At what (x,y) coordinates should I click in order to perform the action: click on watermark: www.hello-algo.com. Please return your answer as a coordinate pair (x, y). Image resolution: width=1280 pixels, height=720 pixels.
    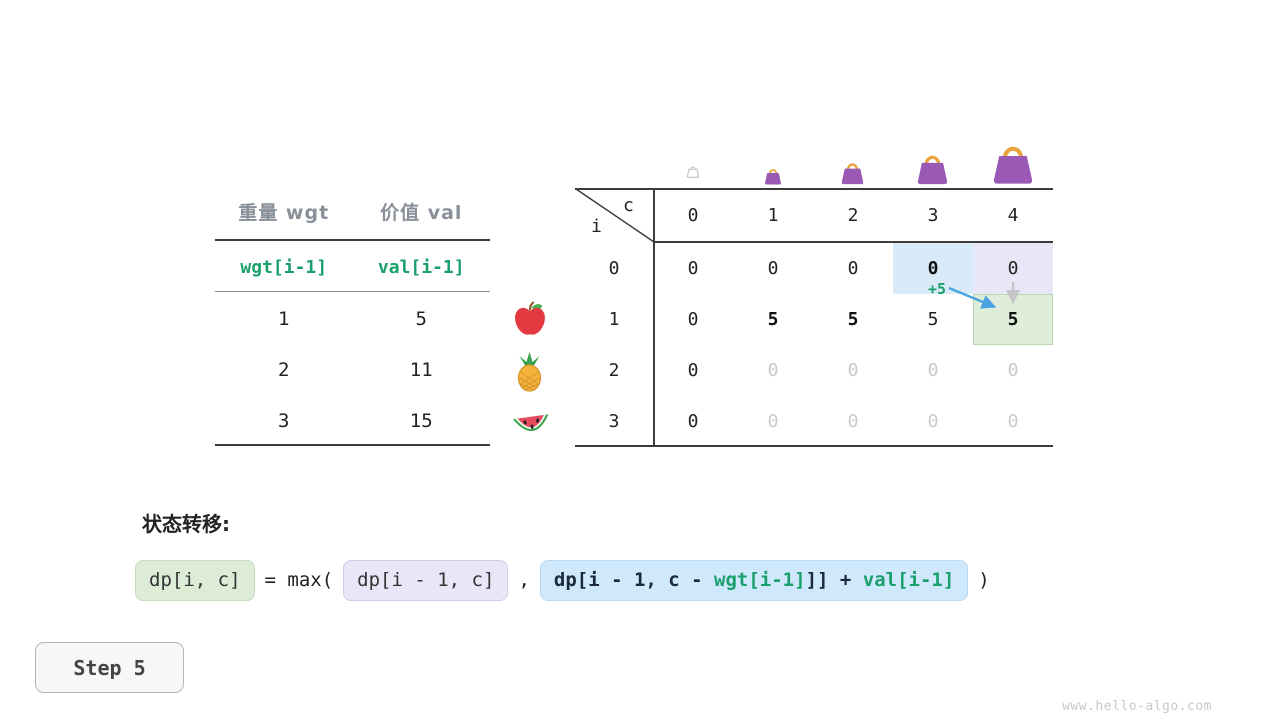
    Looking at the image, I should click on (1137, 706).